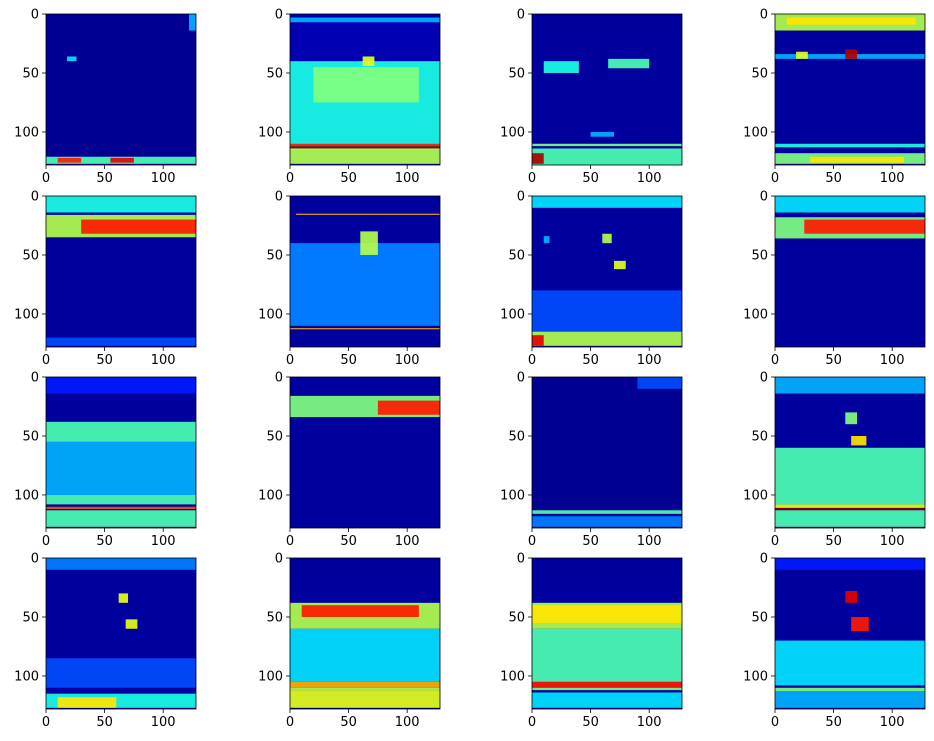 This screenshot has height=741, width=934. I want to click on heatmap-panel-14: 0 50 100 0 50 100, so click(349, 641).